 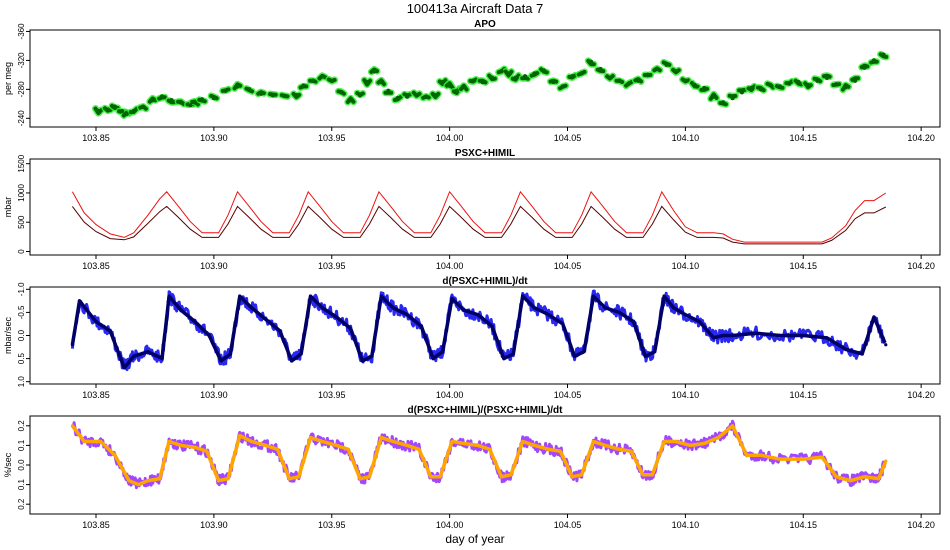 What do you see at coordinates (21, 382) in the screenshot?
I see `y-tick-label: 1.0` at bounding box center [21, 382].